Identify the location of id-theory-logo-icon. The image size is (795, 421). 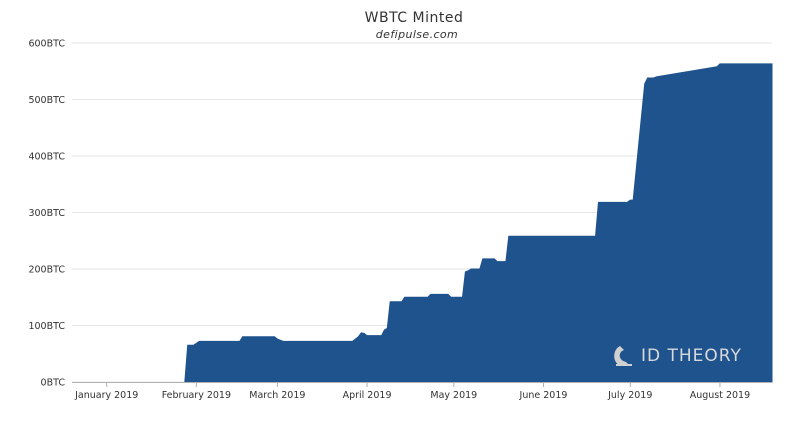
(623, 356).